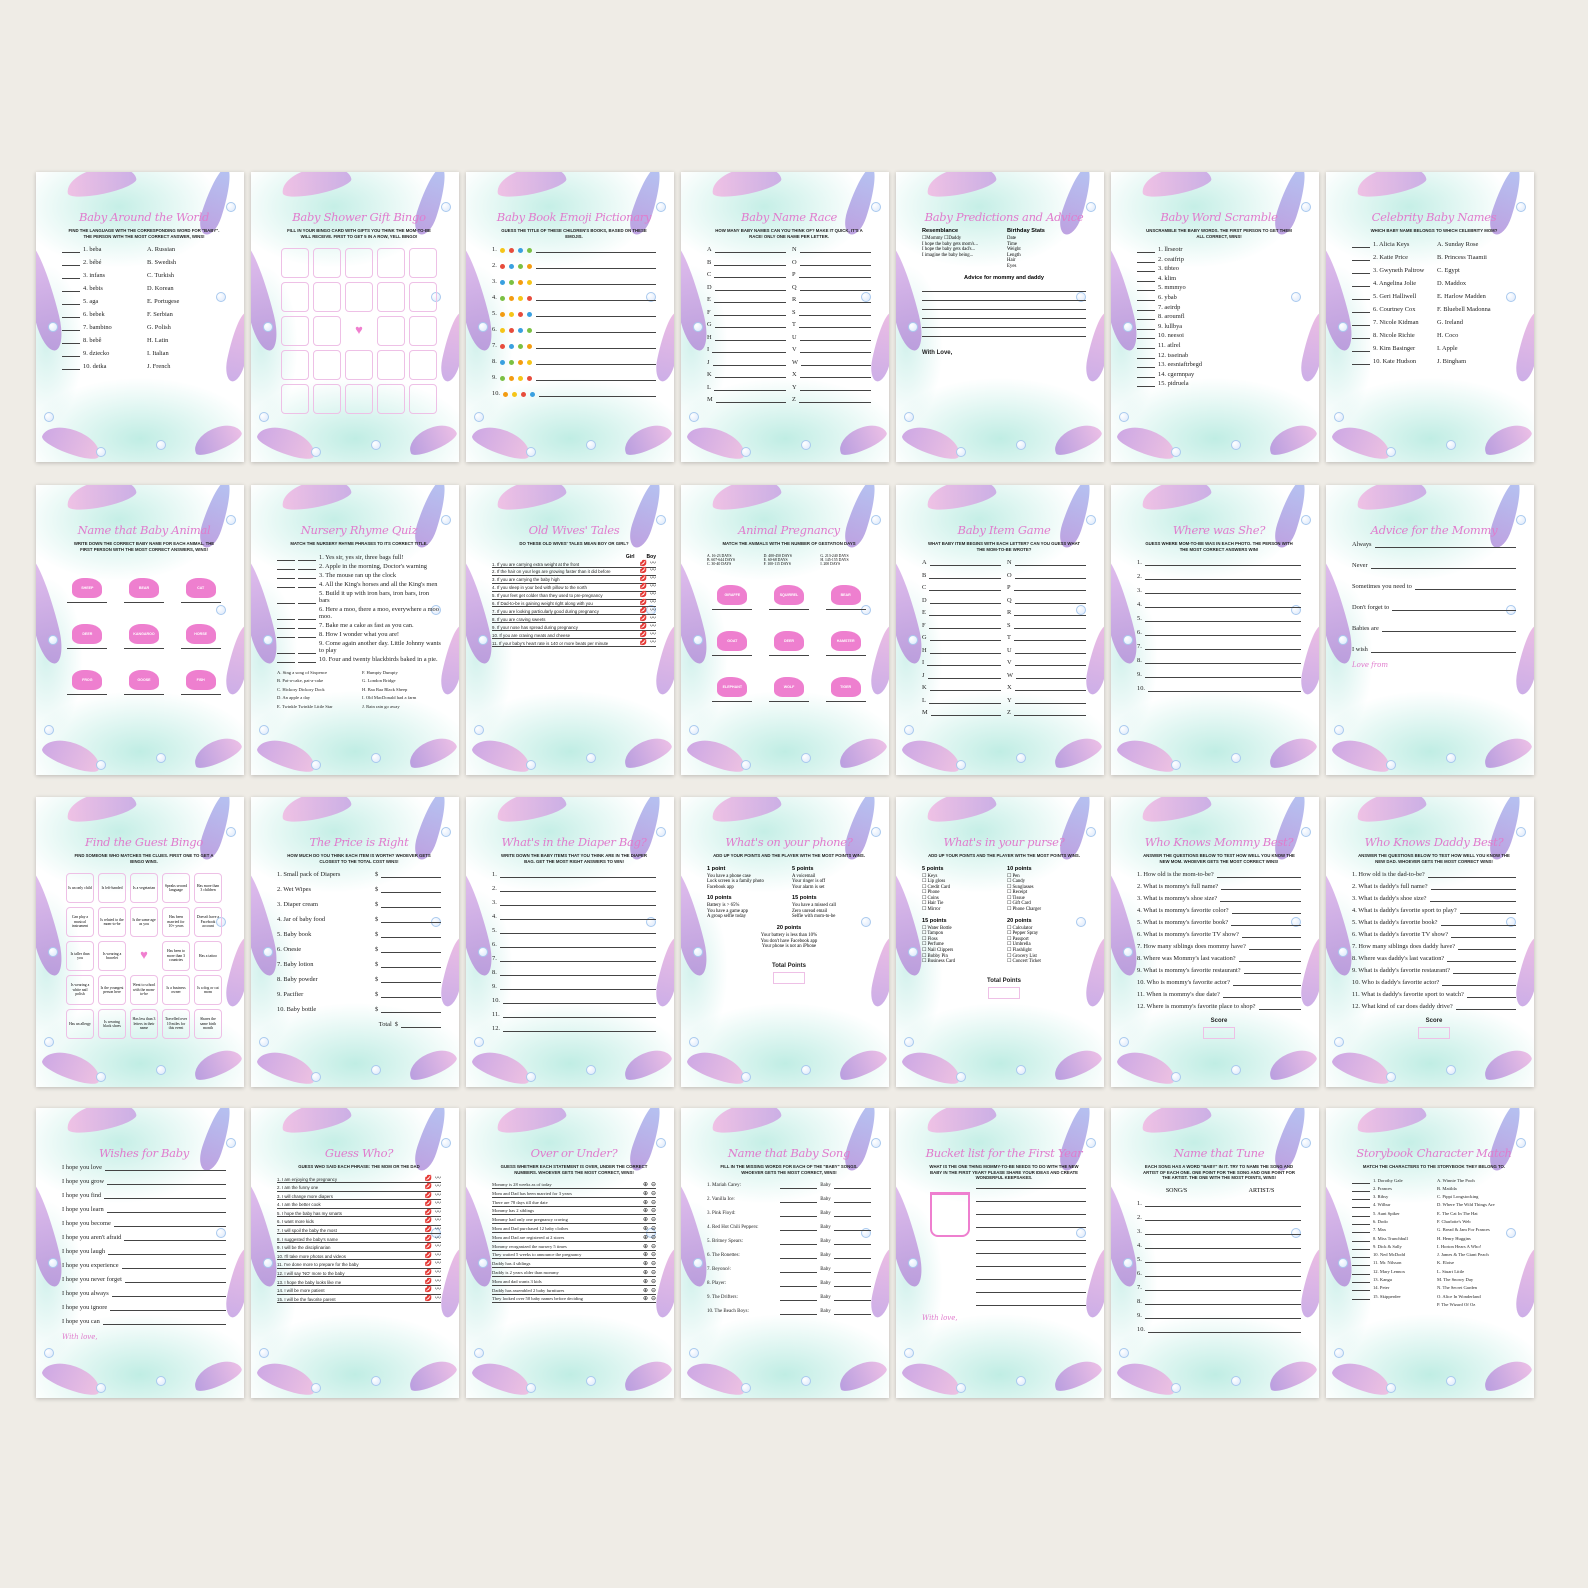 The width and height of the screenshot is (1588, 1588). I want to click on bingo-cell: Speaks second language, so click(176, 888).